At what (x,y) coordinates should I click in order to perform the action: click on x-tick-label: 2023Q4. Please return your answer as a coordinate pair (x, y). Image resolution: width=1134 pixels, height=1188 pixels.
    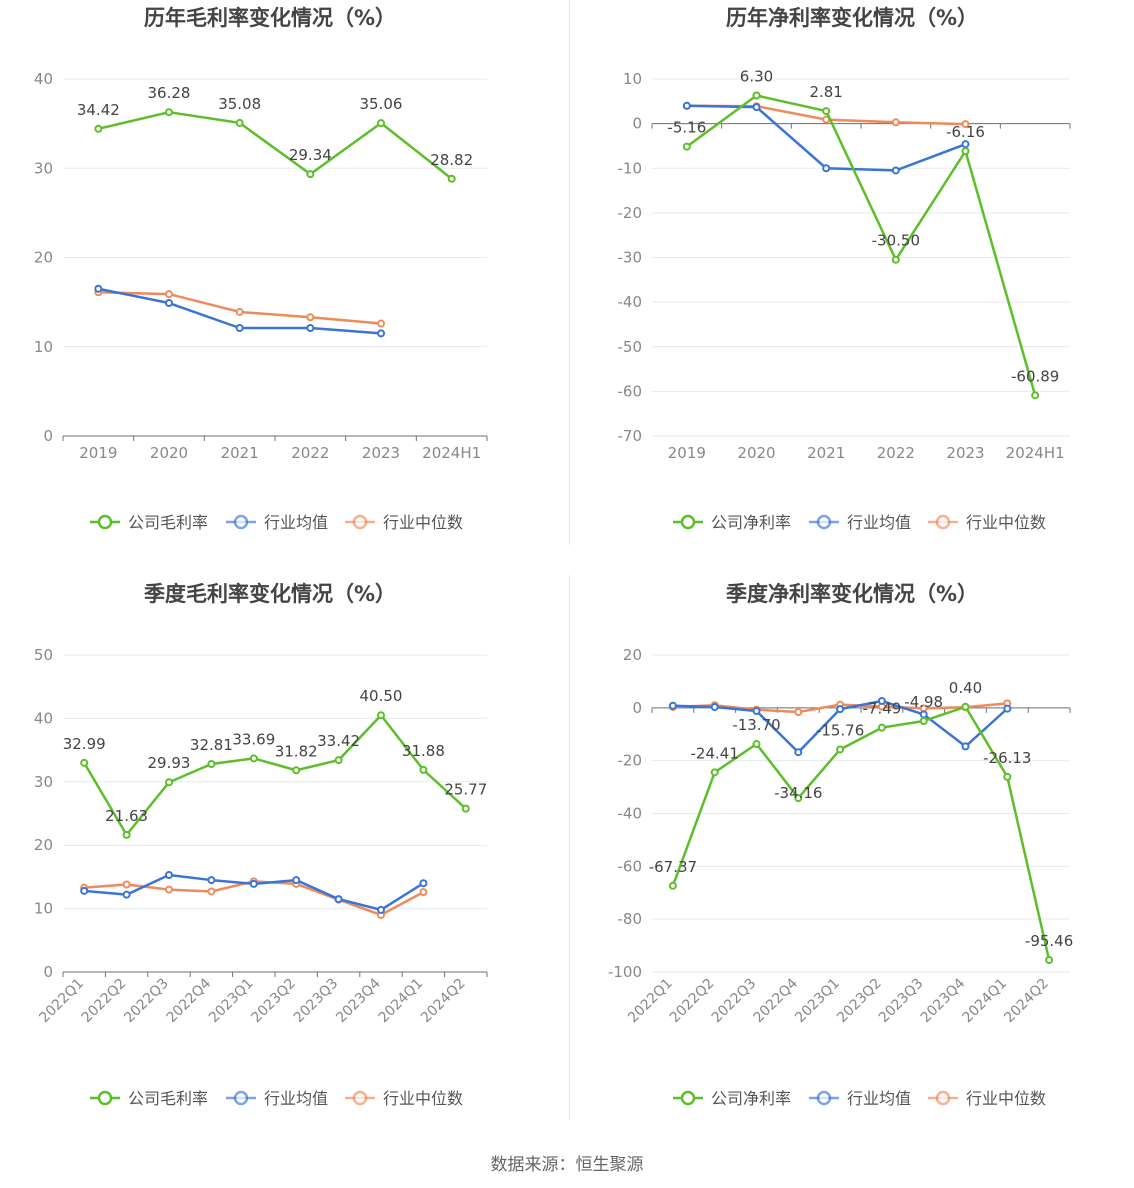
    Looking at the image, I should click on (358, 1000).